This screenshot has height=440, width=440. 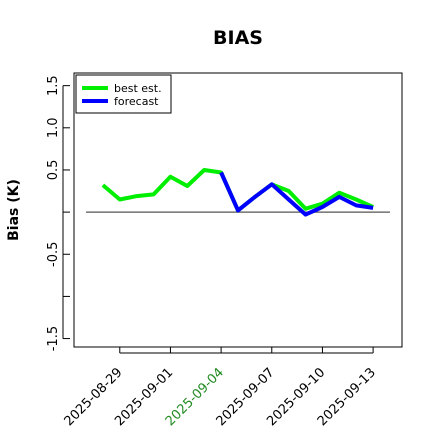 I want to click on legend: best est.forecast, so click(x=123, y=94).